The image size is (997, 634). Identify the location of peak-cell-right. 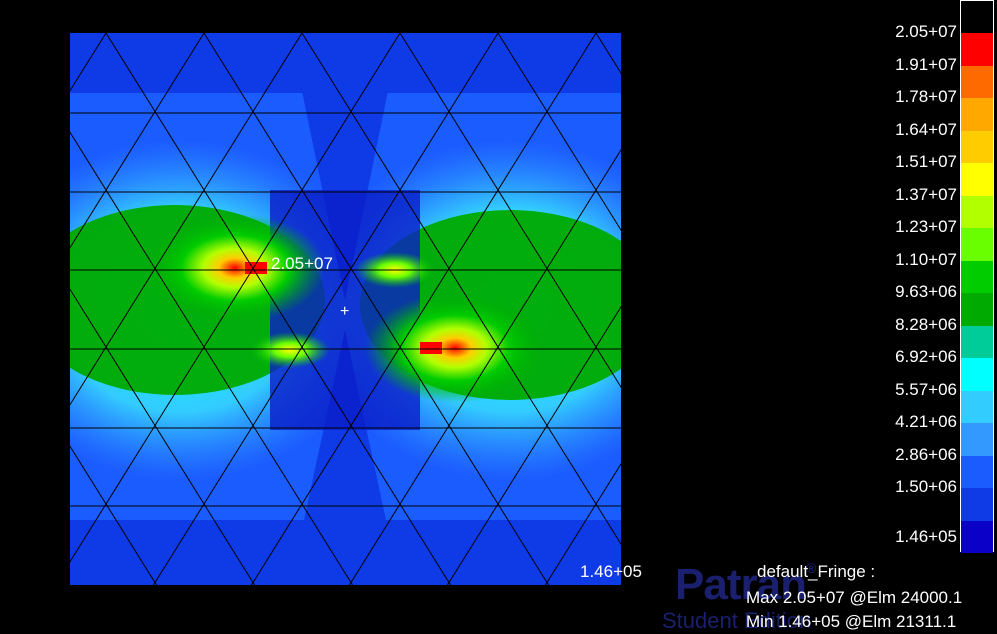
(431, 348).